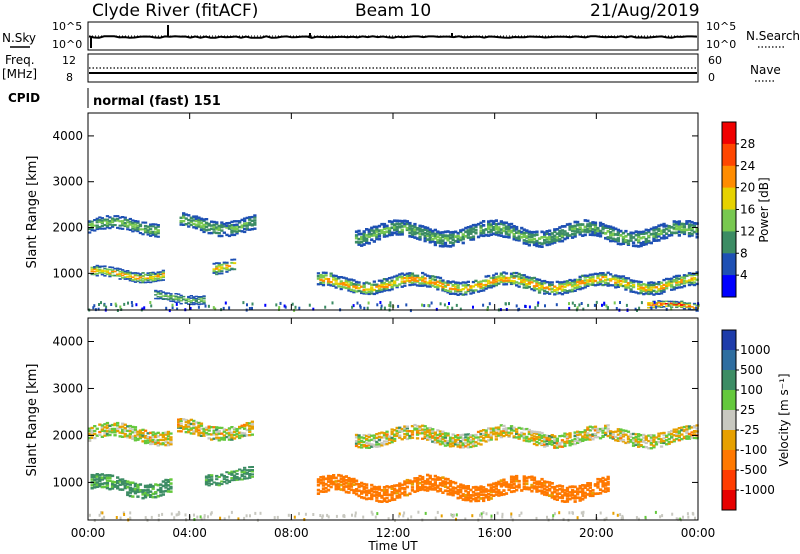 The height and width of the screenshot is (554, 800). What do you see at coordinates (744, 275) in the screenshot?
I see `colorbar-tick-label: 4` at bounding box center [744, 275].